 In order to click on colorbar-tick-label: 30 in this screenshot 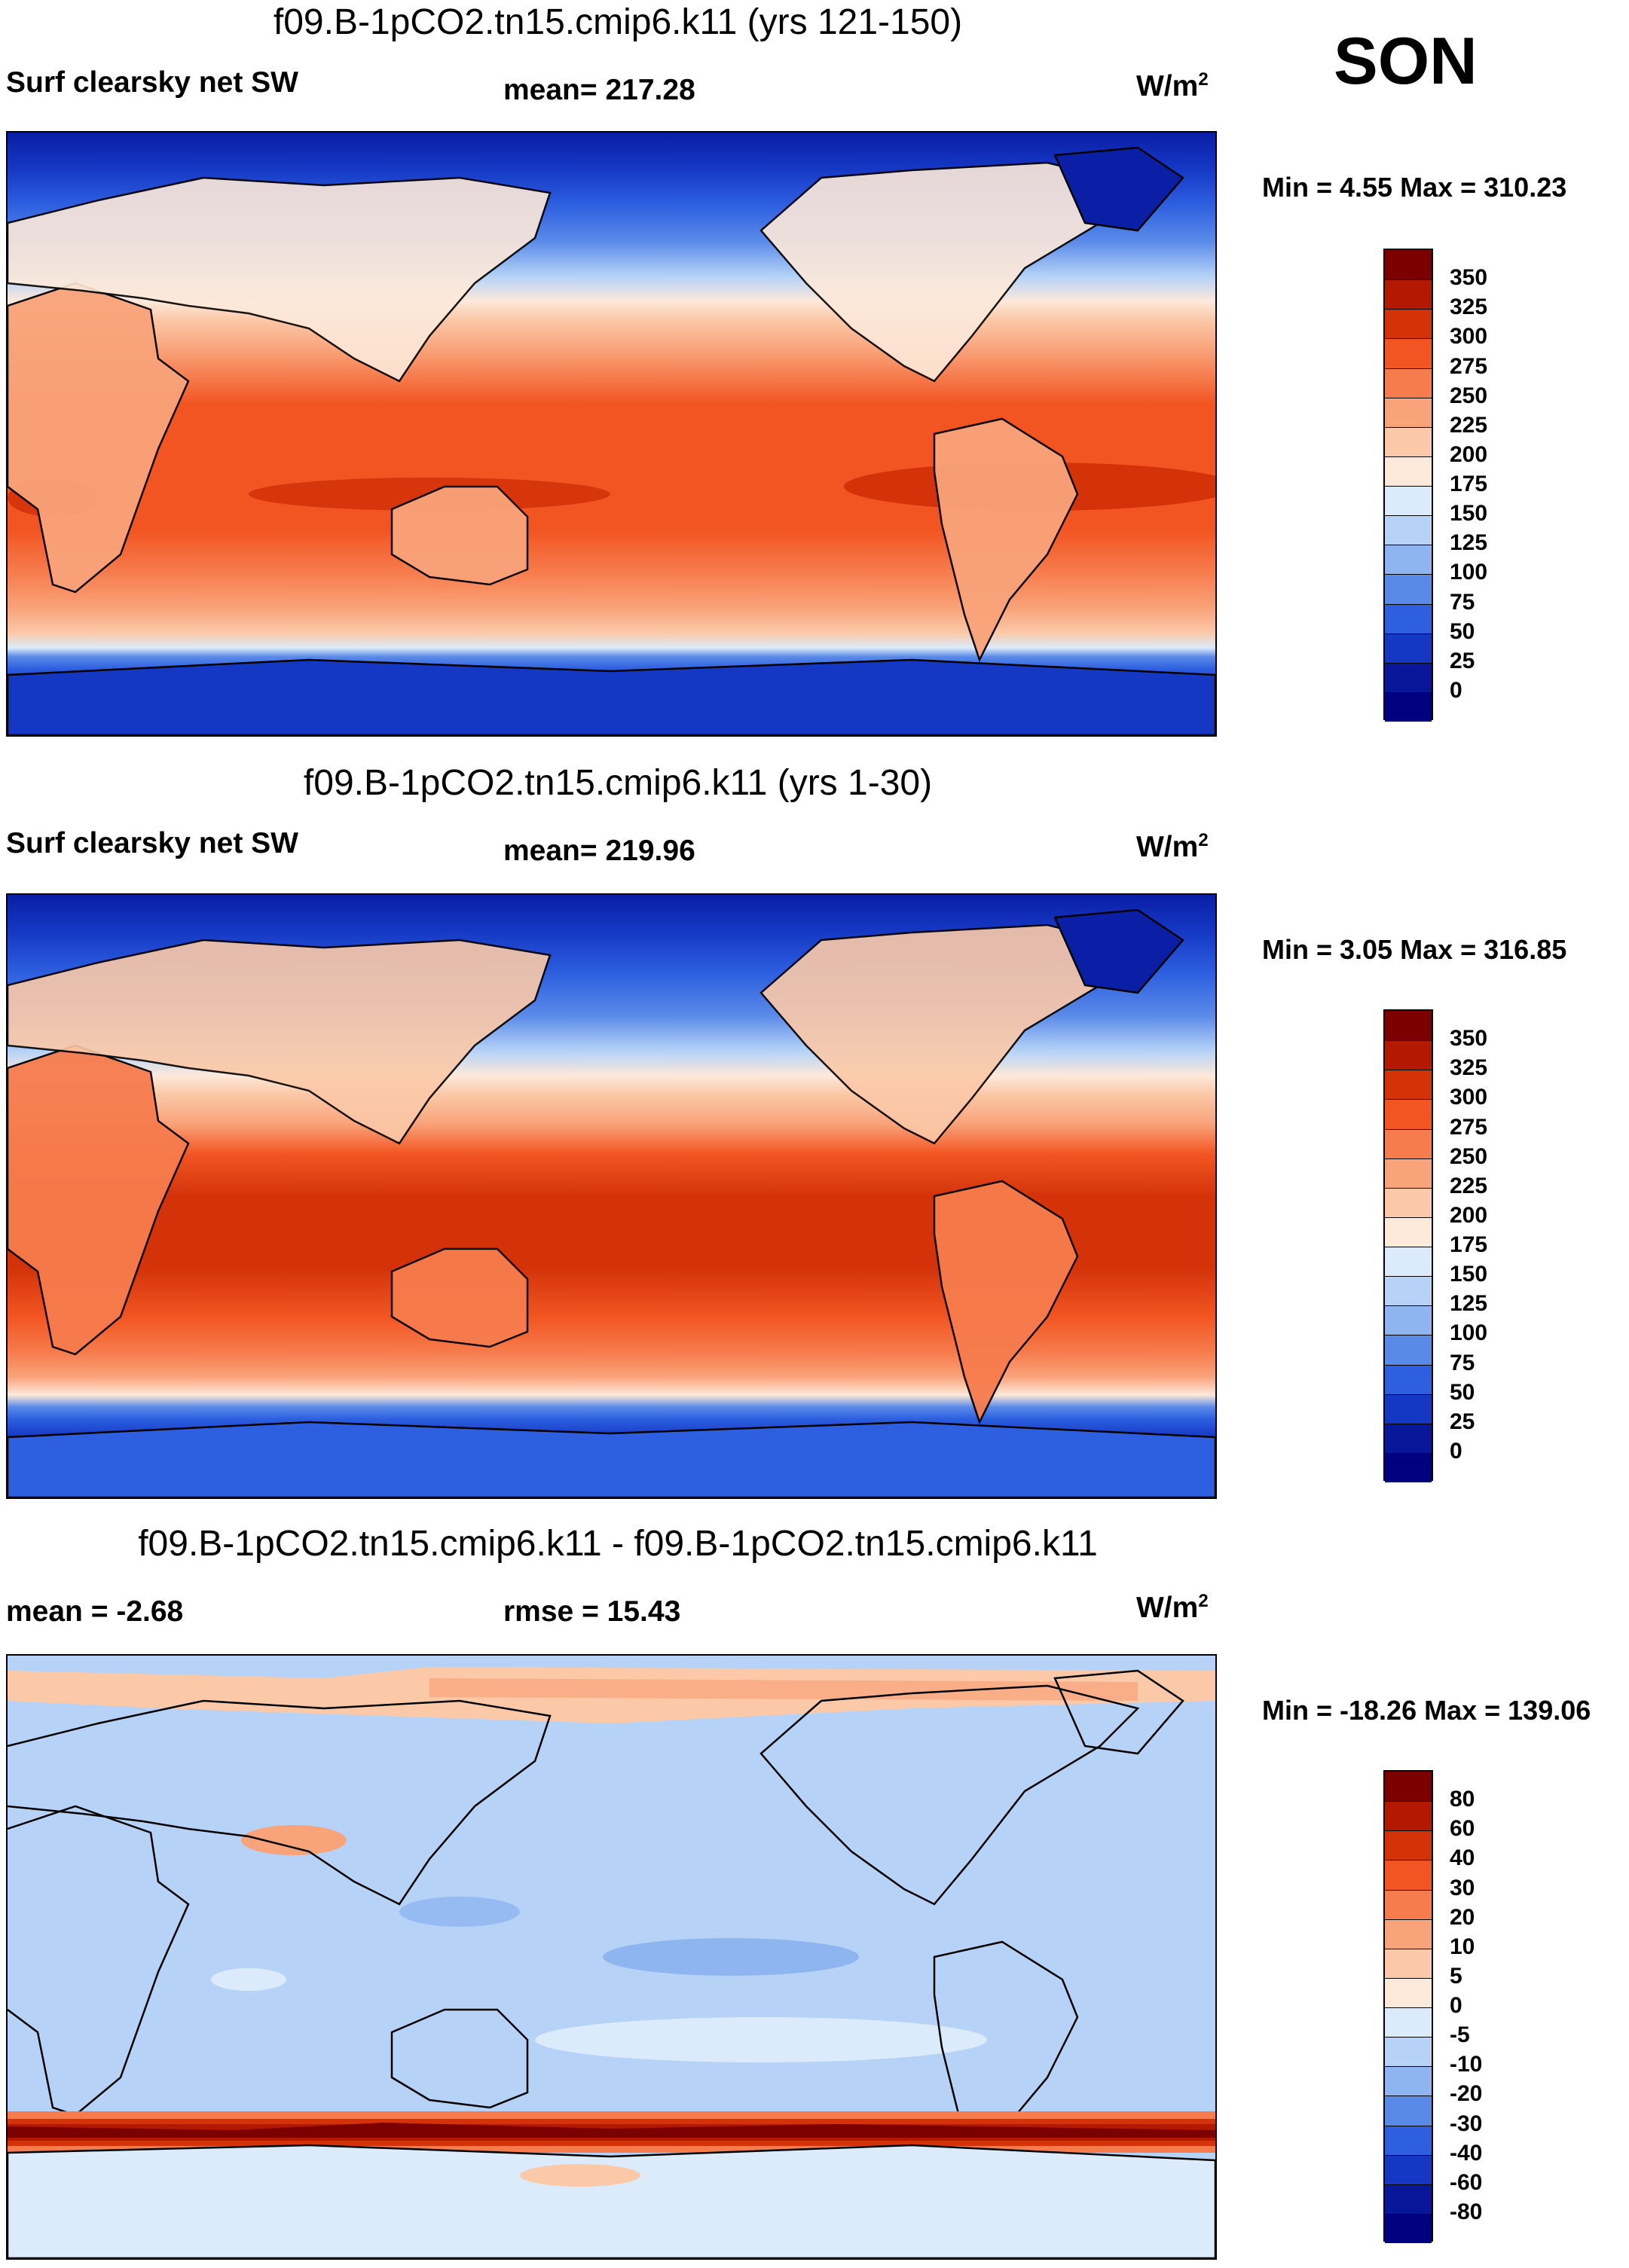, I will do `click(1462, 1887)`.